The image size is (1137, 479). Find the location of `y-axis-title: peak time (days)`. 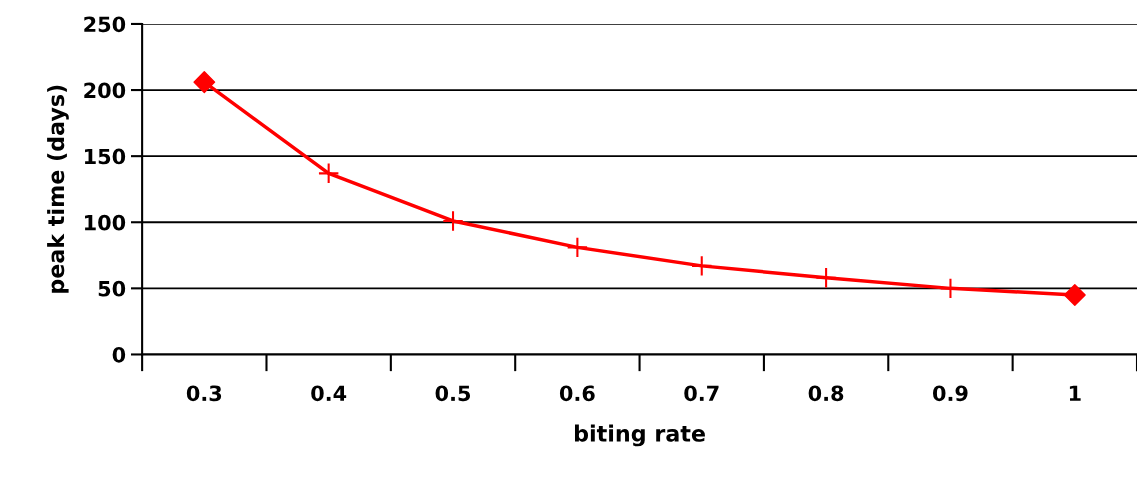

y-axis-title: peak time (days) is located at coordinates (58, 189).